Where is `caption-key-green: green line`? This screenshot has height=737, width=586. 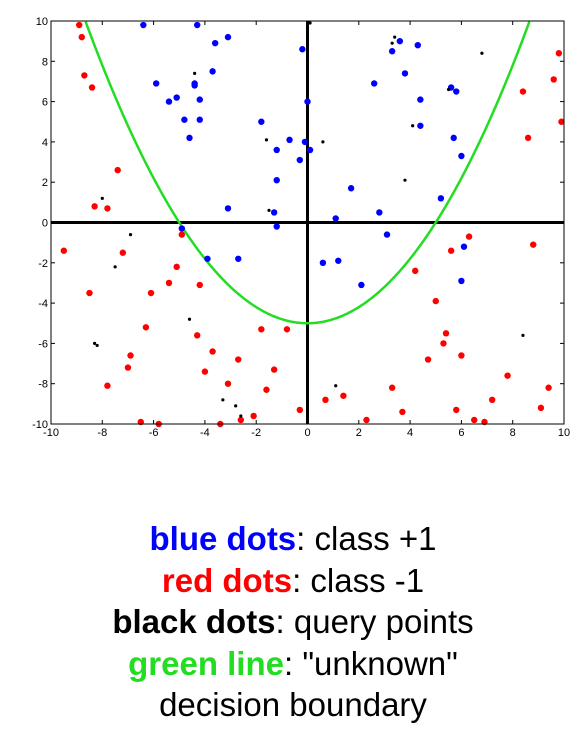
caption-key-green: green line is located at coordinates (206, 663).